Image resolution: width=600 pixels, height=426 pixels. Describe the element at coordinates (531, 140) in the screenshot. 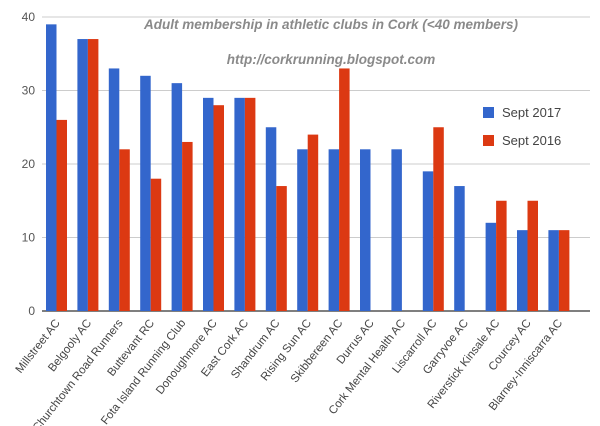

I see `legend-label: Sept 2016` at that location.